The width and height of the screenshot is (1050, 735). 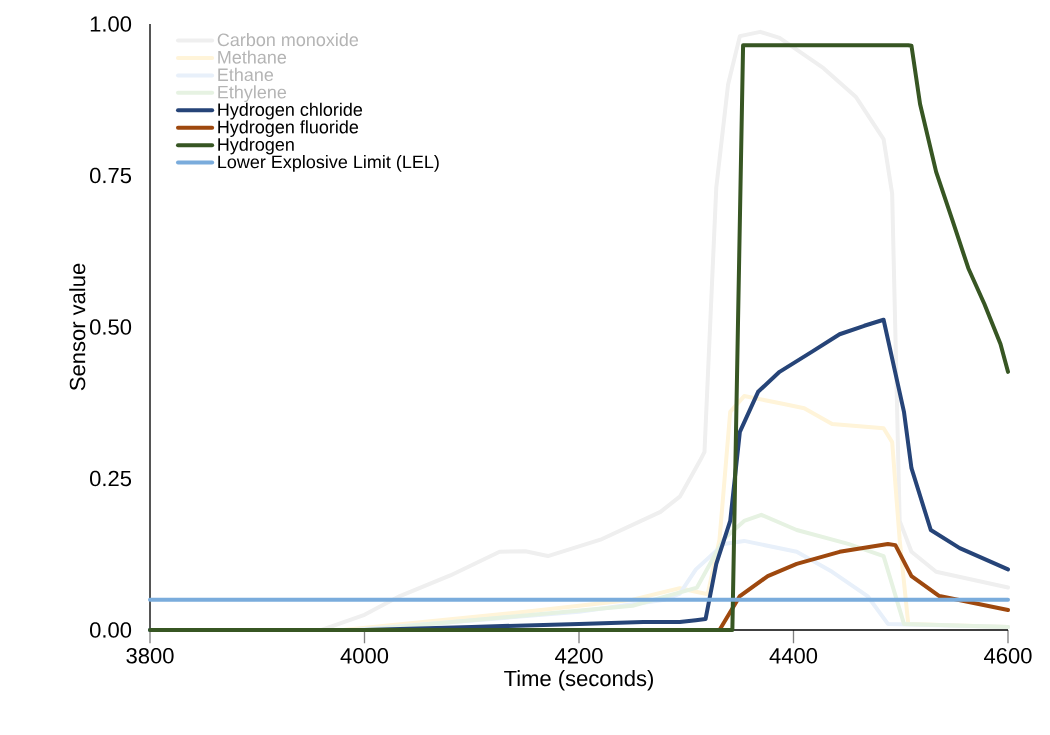 I want to click on legend-label: Hydrogen chloride, so click(x=290, y=111).